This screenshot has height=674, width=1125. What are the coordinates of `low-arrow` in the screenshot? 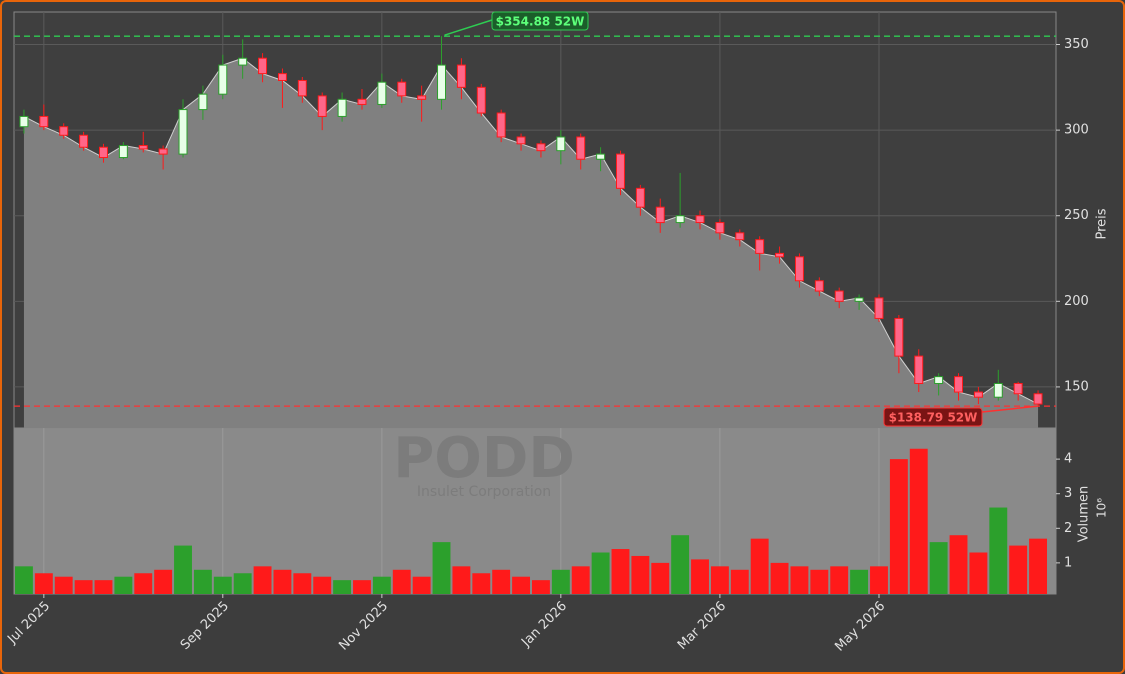 It's located at (1010, 409).